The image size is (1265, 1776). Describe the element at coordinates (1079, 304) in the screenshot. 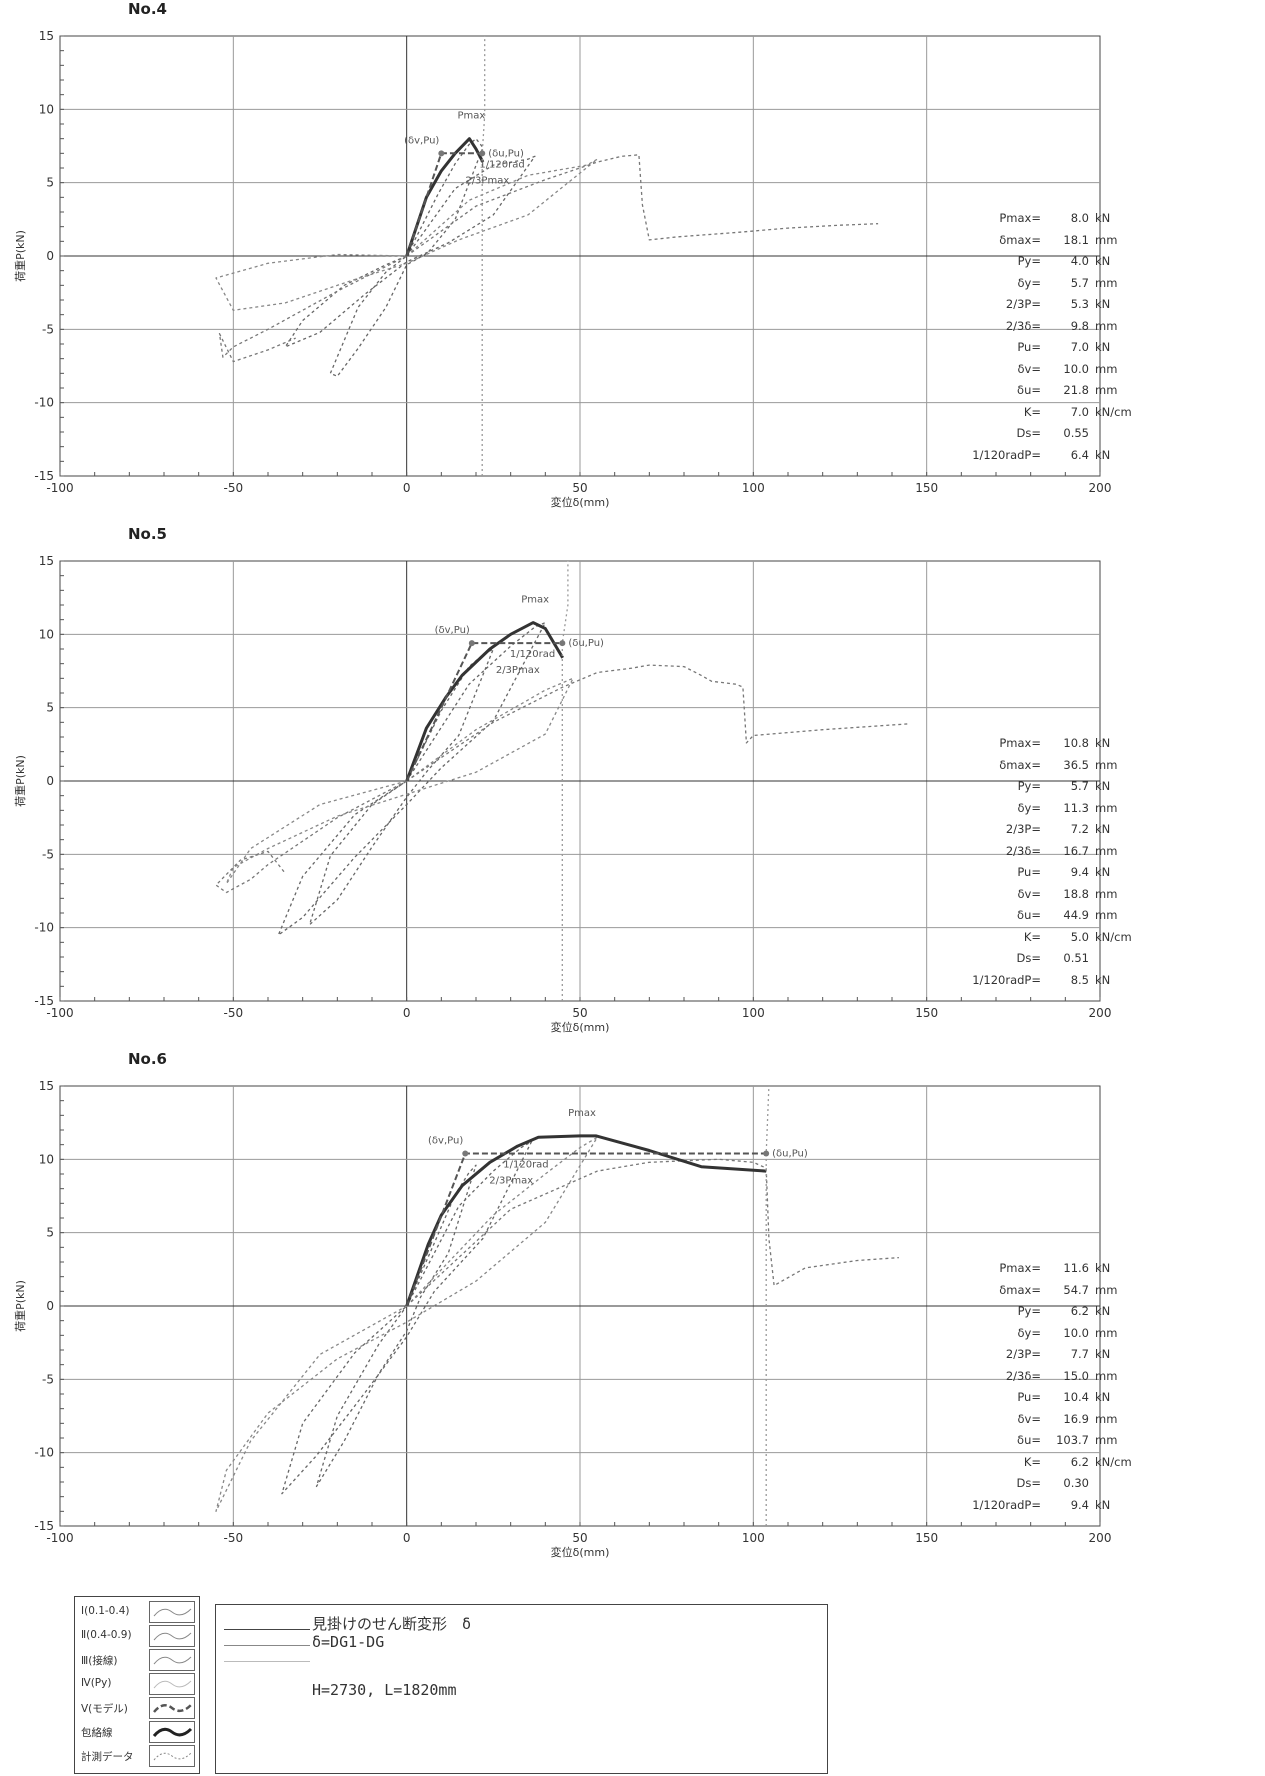

I see `stat-value: 5.3` at that location.